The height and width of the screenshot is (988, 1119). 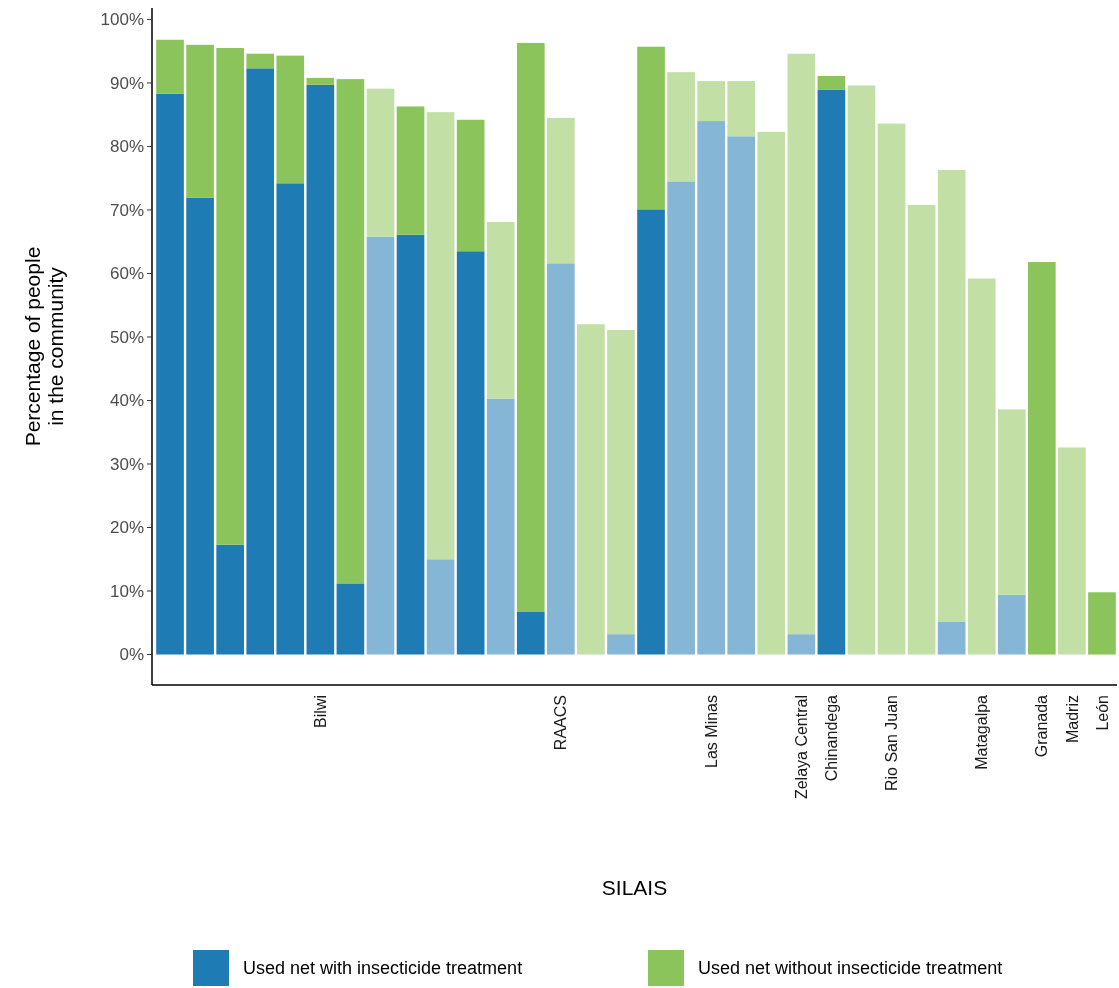 I want to click on x-tick-label: RAACS, so click(x=561, y=723).